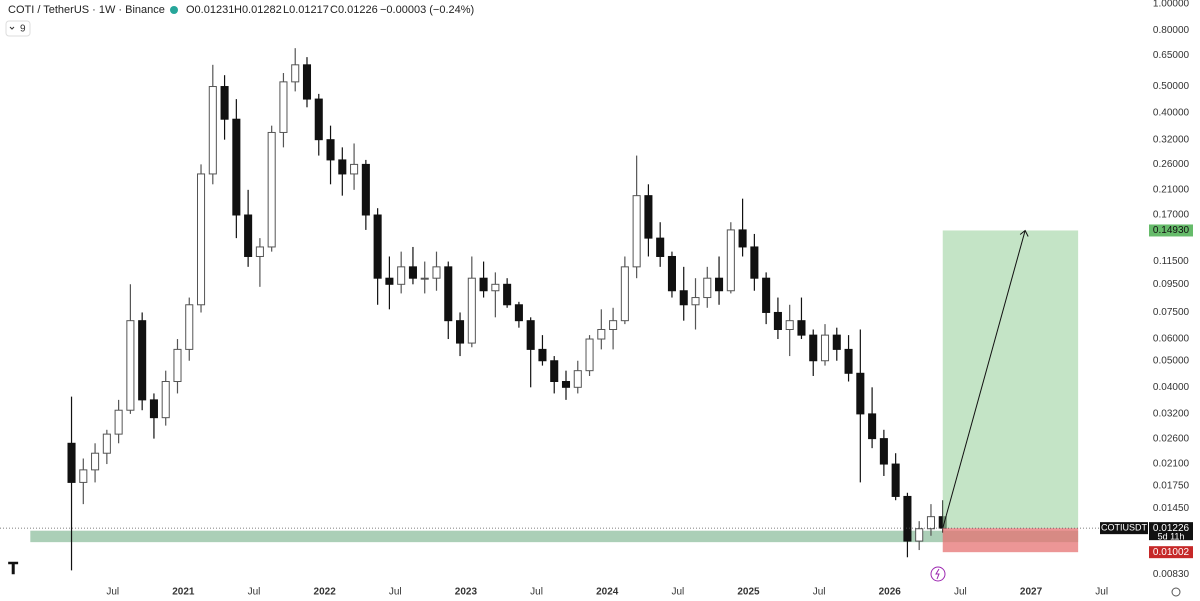 Image resolution: width=1200 pixels, height=601 pixels. What do you see at coordinates (325, 592) in the screenshot?
I see `x-tick-label: 2022` at bounding box center [325, 592].